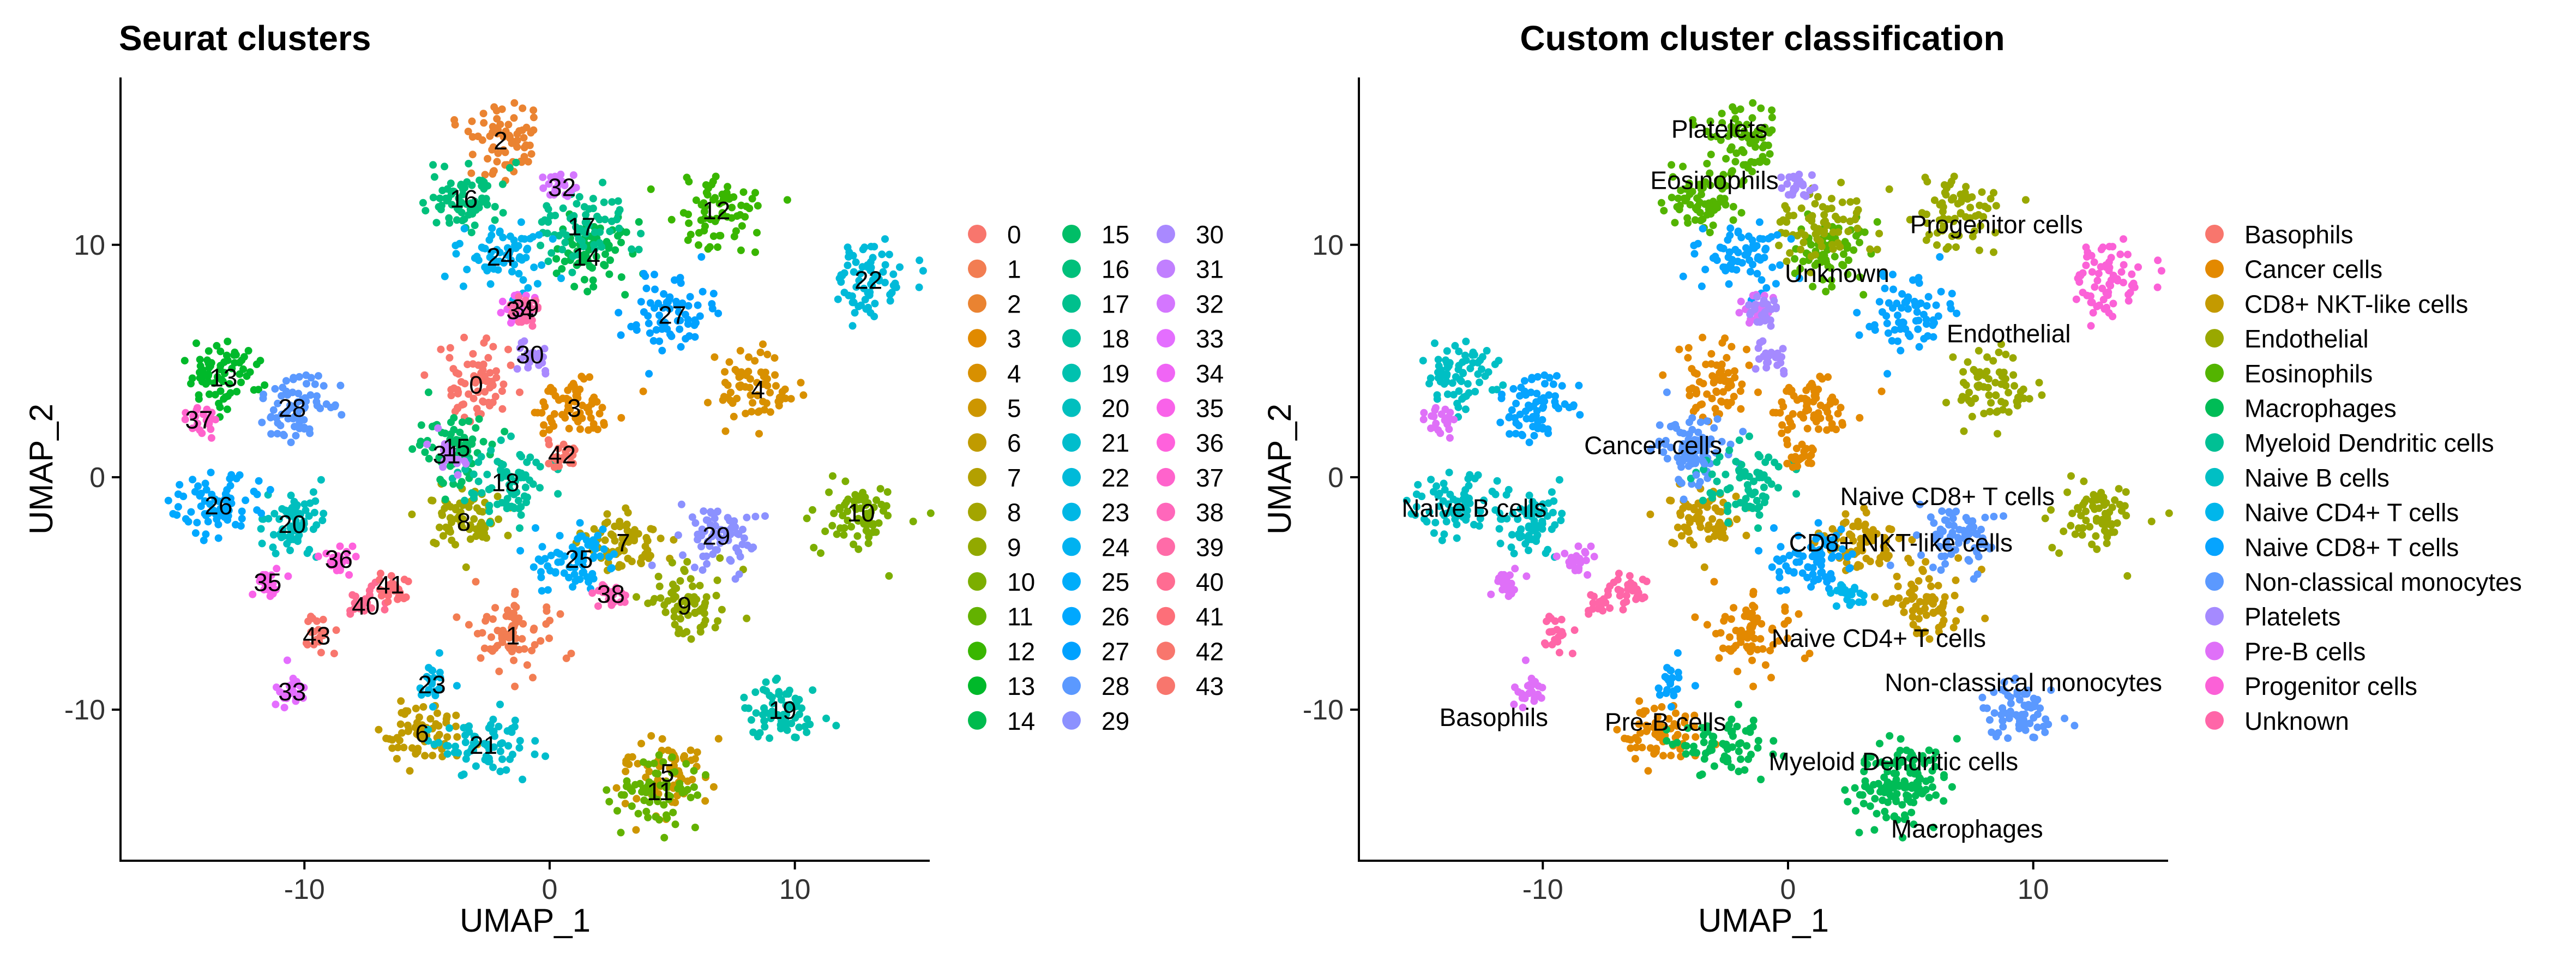 The width and height of the screenshot is (2576, 966). Describe the element at coordinates (1115, 651) in the screenshot. I see `legend-label: 27` at that location.